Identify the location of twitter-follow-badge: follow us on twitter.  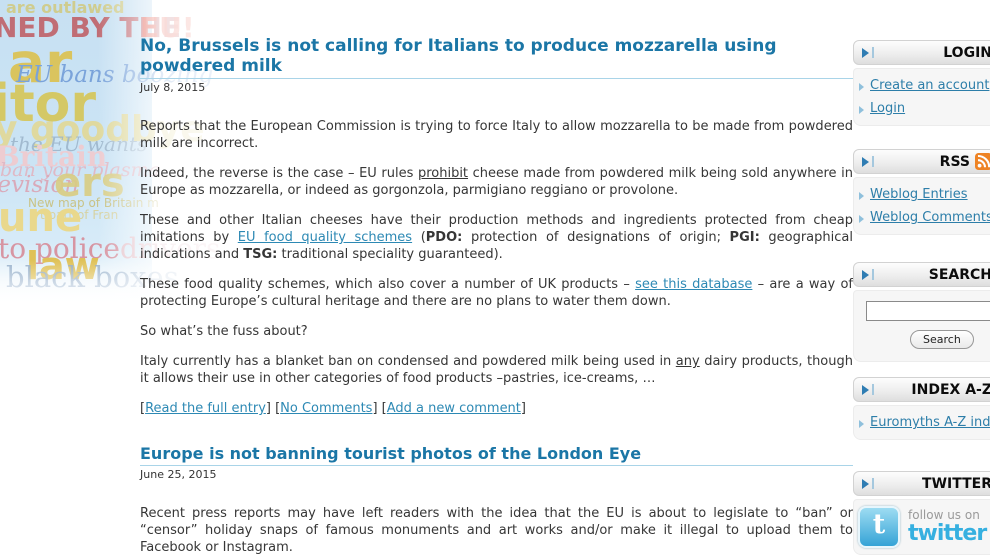
(947, 527).